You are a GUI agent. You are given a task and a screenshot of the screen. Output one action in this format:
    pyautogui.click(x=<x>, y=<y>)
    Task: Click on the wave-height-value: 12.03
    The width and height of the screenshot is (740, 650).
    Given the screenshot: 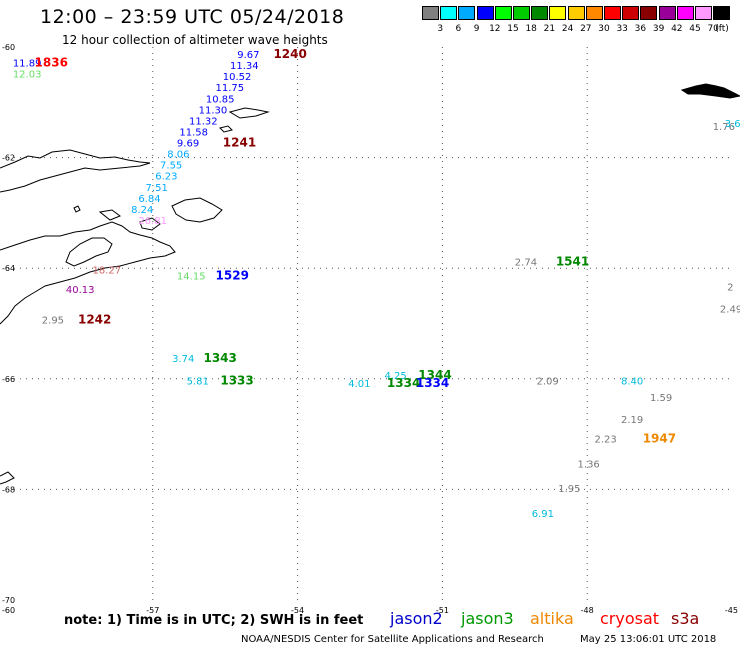 What is the action you would take?
    pyautogui.click(x=27, y=74)
    